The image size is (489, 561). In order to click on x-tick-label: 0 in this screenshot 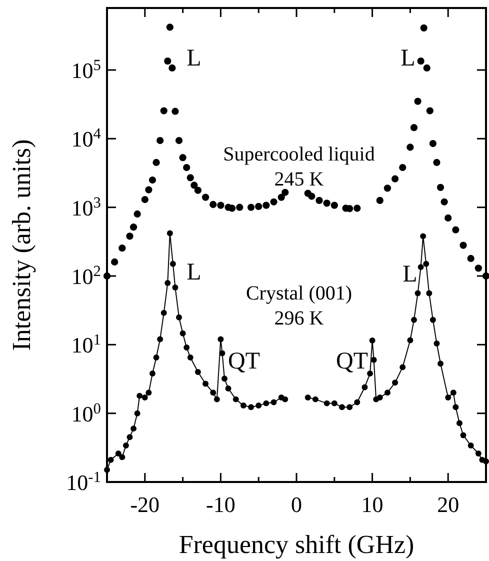, I will do `click(296, 504)`.